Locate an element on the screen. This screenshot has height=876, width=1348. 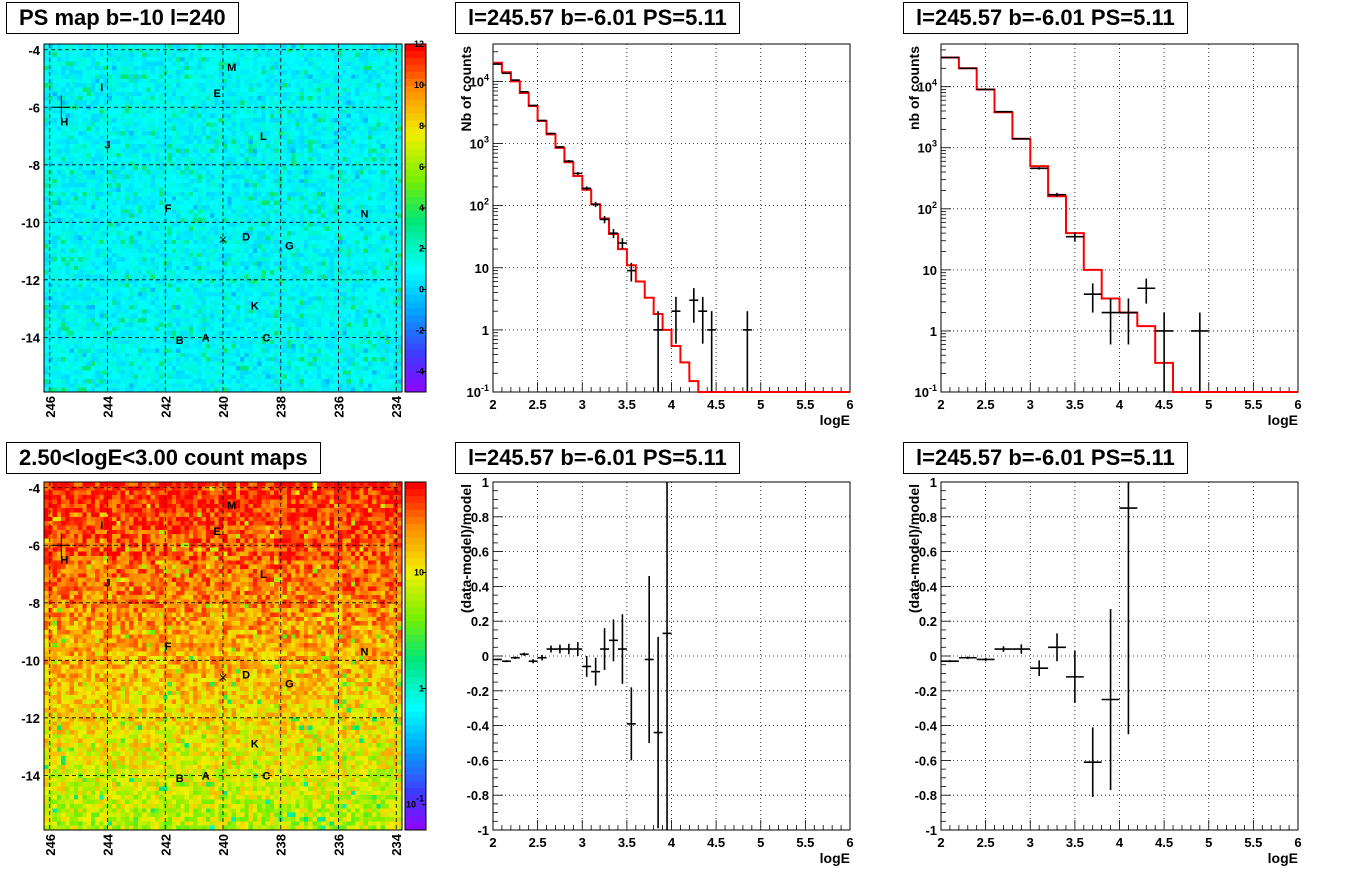
spectrum2-x-tick-label: 6 is located at coordinates (1297, 404).